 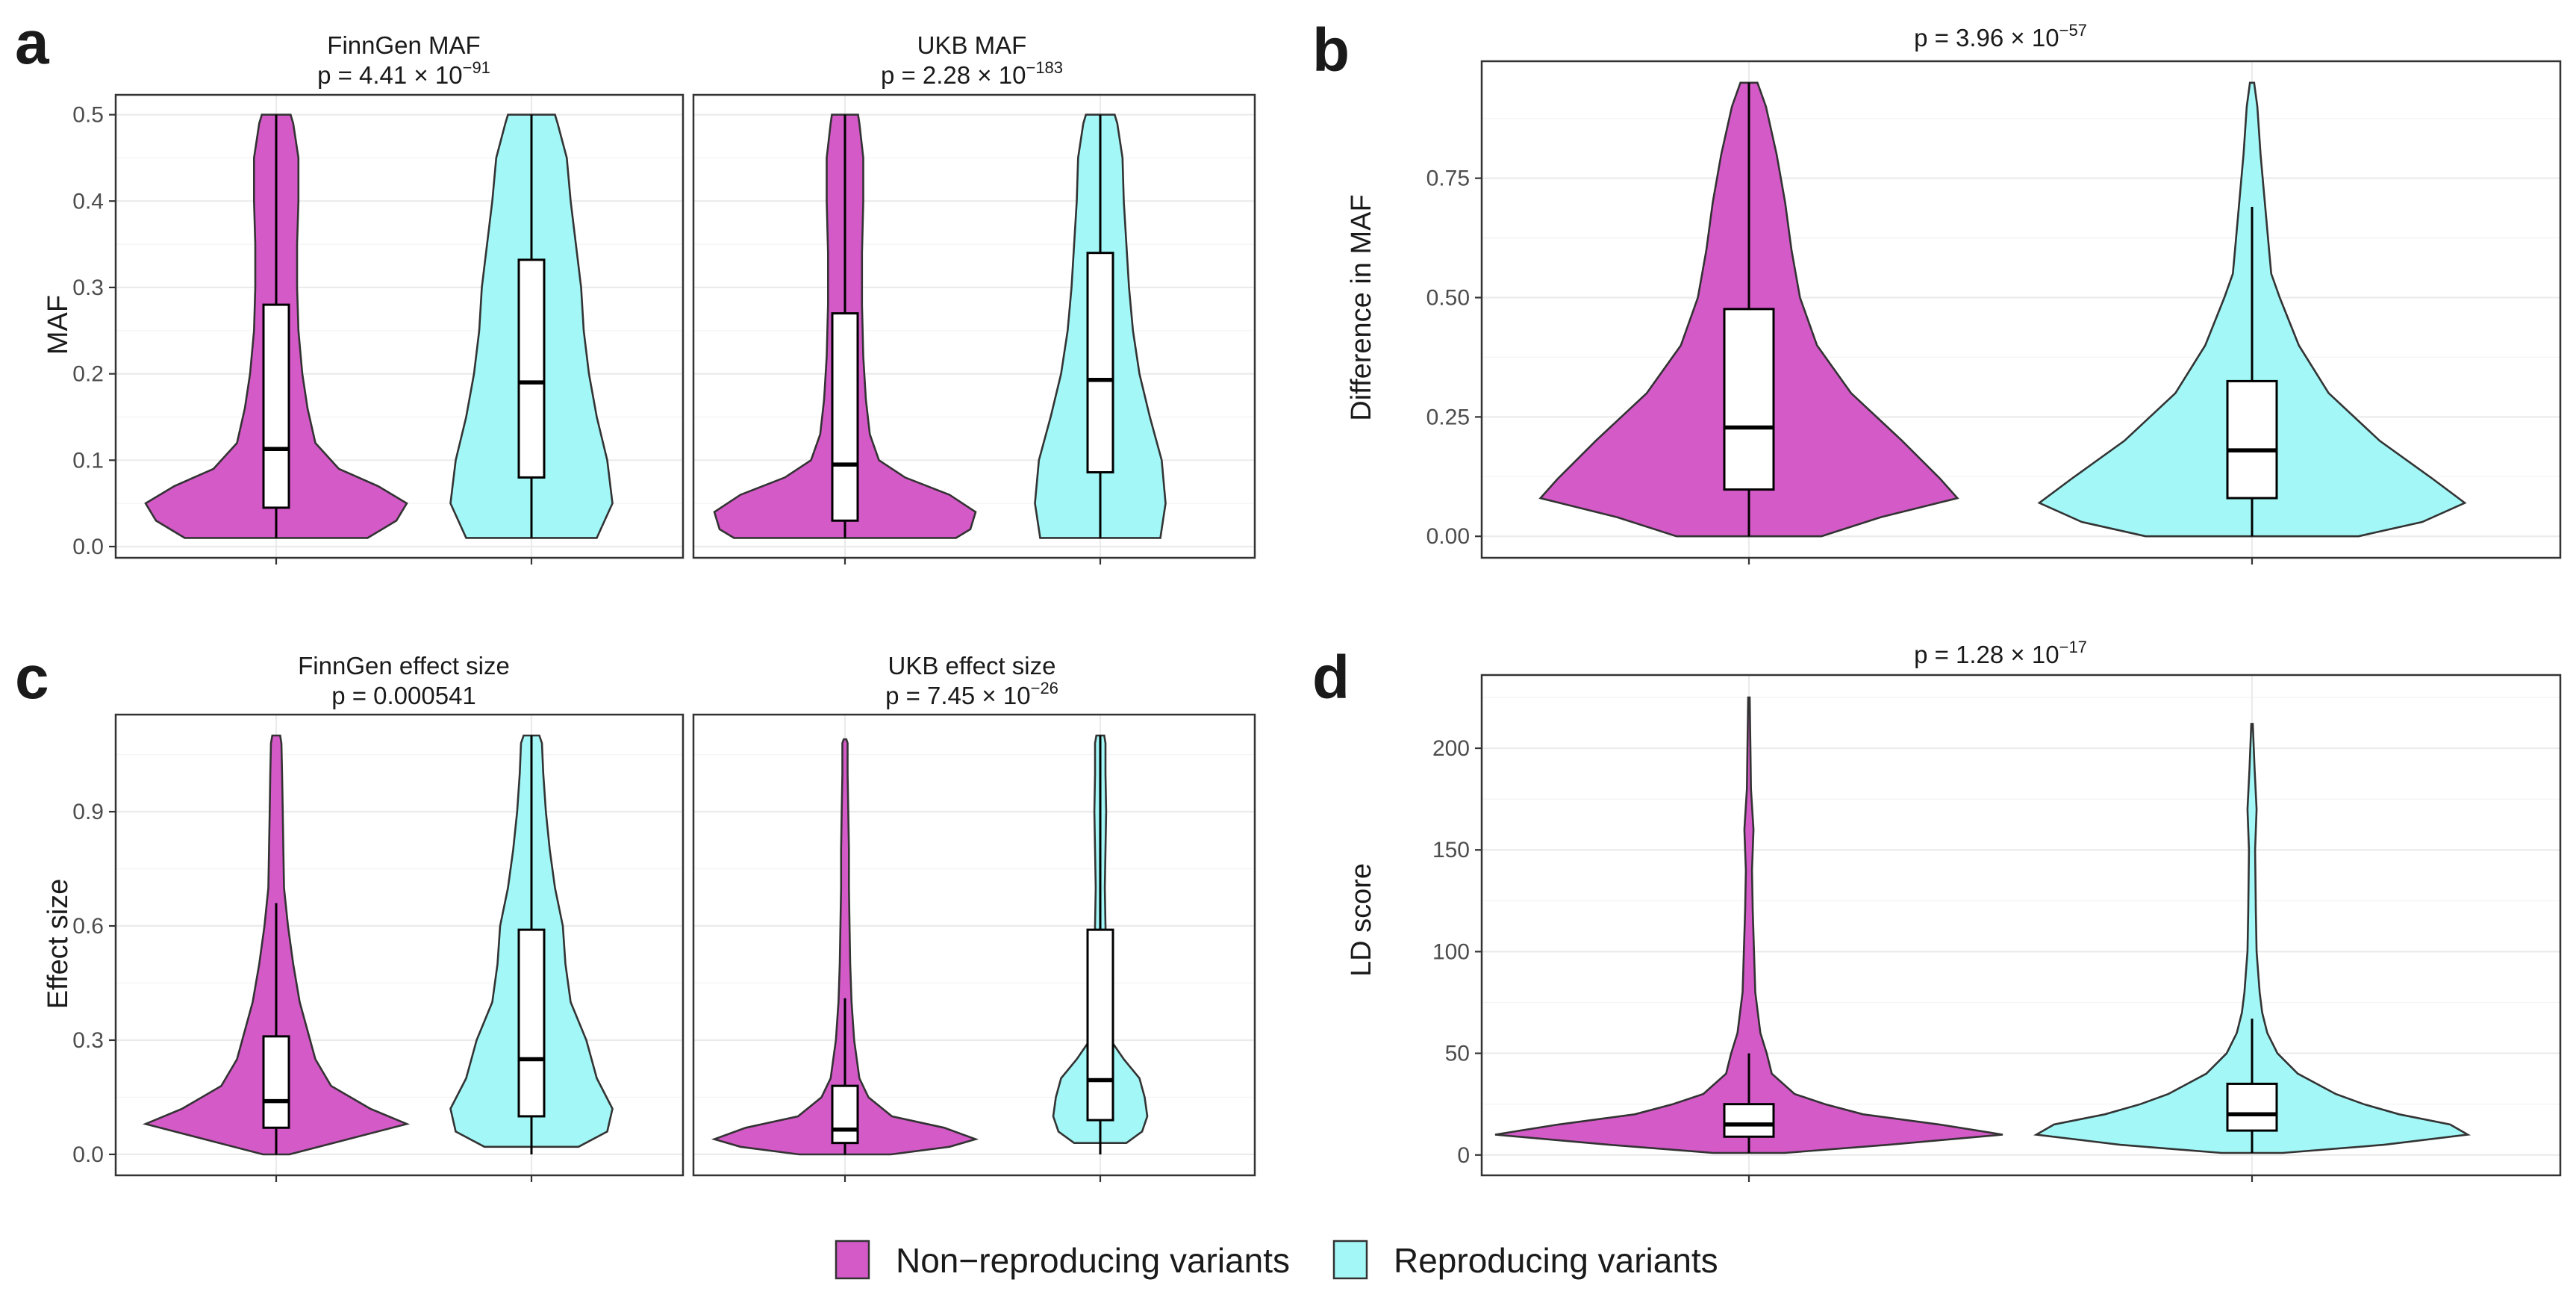 I want to click on facet-title-a-ukb: UKB MAF p = 2.28 × 10−183, so click(x=972, y=60).